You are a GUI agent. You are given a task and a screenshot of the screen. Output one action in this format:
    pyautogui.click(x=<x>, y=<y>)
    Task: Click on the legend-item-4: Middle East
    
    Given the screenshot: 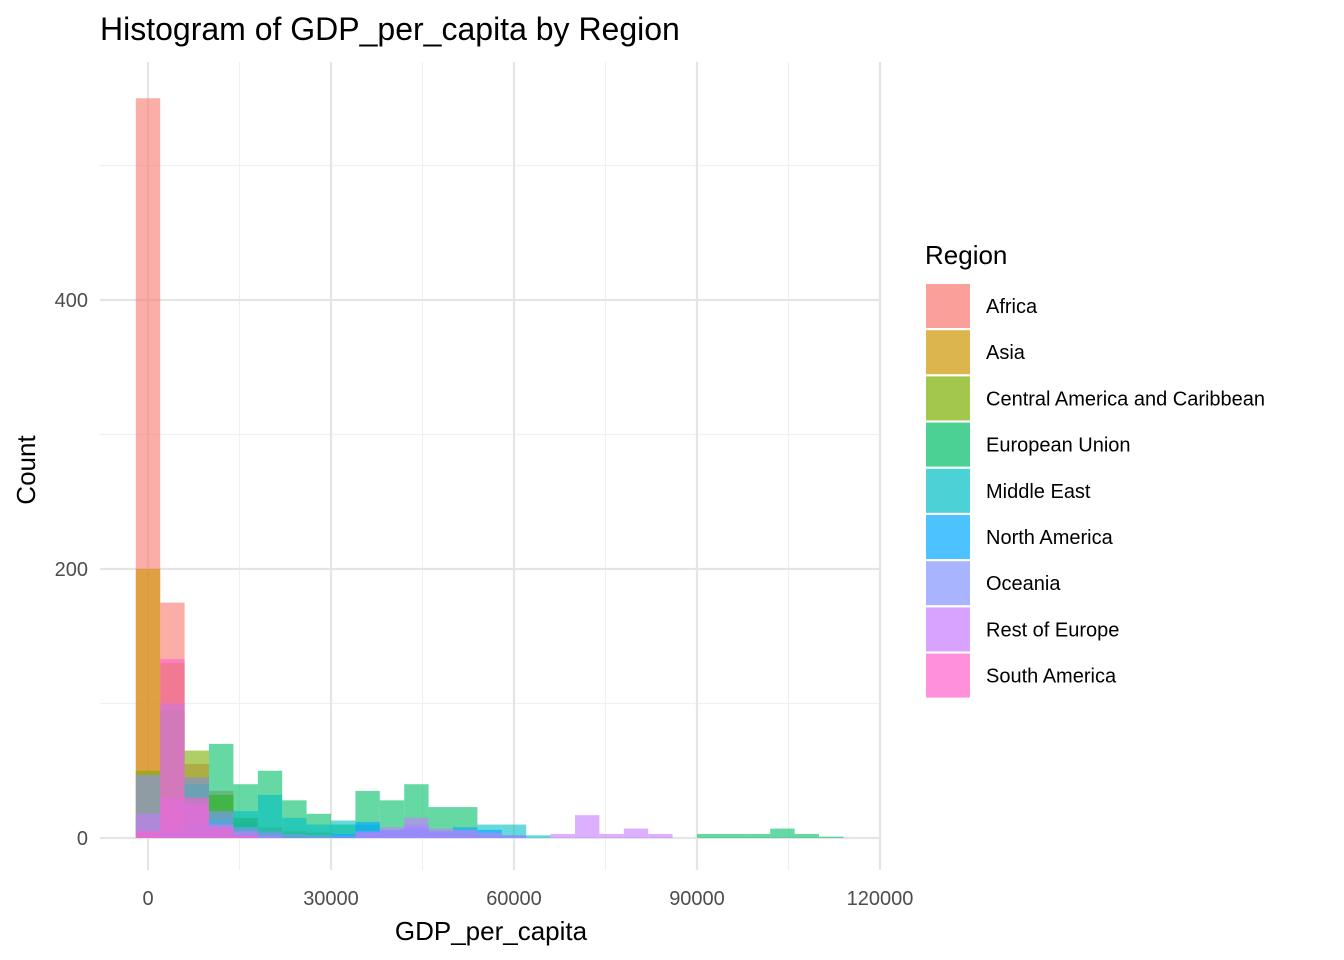 What is the action you would take?
    pyautogui.click(x=1008, y=490)
    